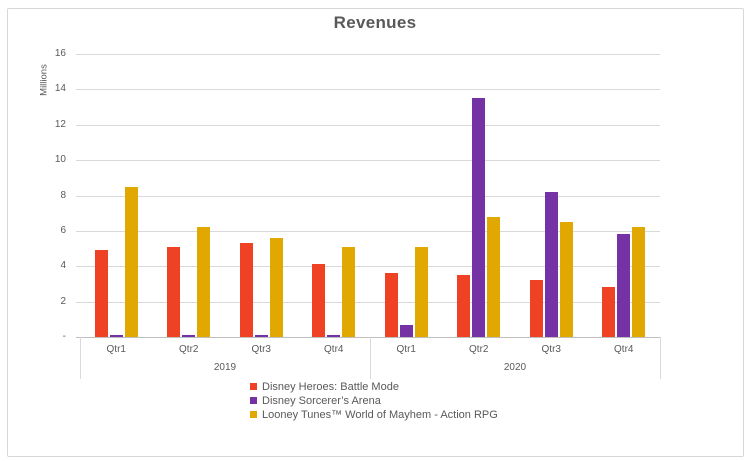 The image size is (750, 461). What do you see at coordinates (204, 282) in the screenshot?
I see `bar-qtr2-2019-series3` at bounding box center [204, 282].